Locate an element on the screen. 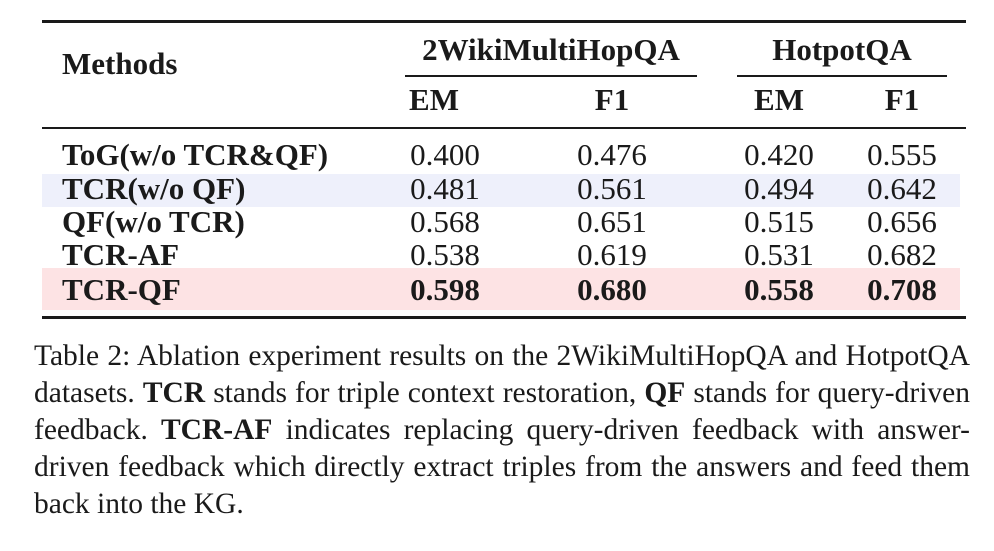 The image size is (994, 551). subheader-hotpotqa-em: EM is located at coordinates (779, 99).